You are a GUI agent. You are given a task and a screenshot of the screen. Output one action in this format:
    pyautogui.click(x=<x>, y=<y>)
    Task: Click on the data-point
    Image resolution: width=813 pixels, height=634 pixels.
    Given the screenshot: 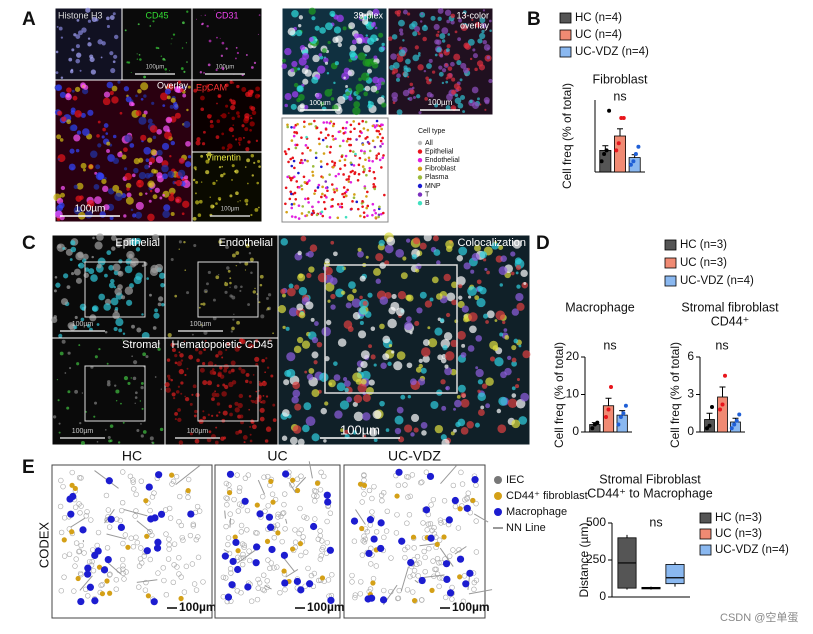 What is the action you would take?
    pyautogui.click(x=618, y=424)
    